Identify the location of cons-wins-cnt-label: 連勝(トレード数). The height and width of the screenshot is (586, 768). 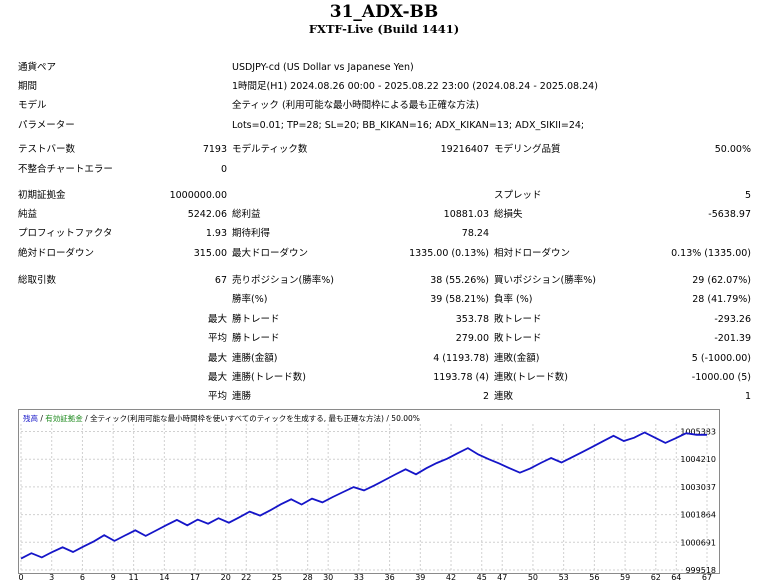
(269, 377).